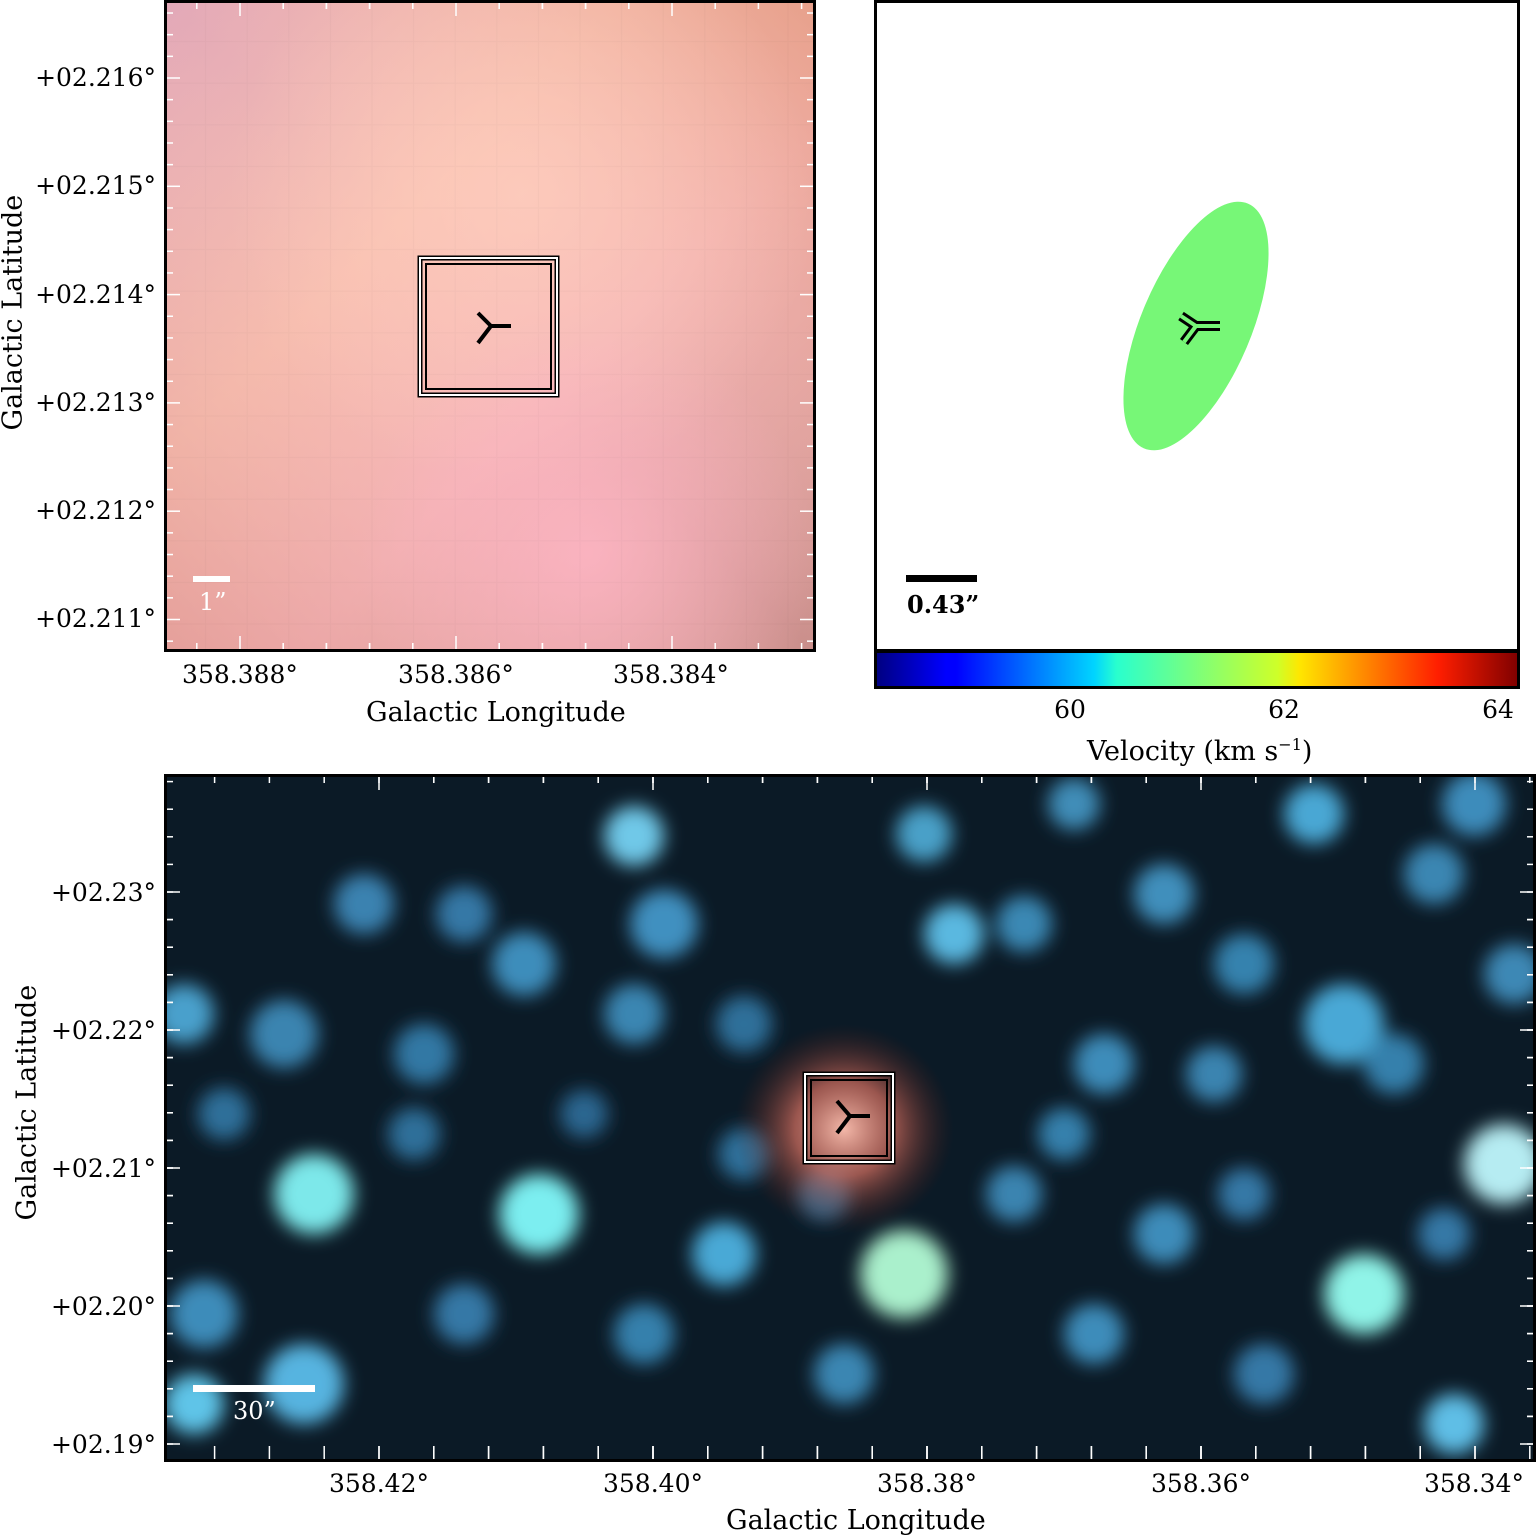 This screenshot has width=1536, height=1538. What do you see at coordinates (254, 1411) in the screenshot?
I see `scale-label-bottom: 30”` at bounding box center [254, 1411].